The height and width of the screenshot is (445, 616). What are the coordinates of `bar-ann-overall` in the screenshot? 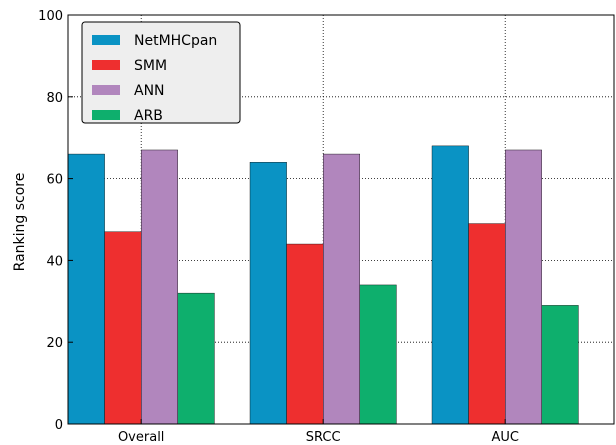 It's located at (159, 287).